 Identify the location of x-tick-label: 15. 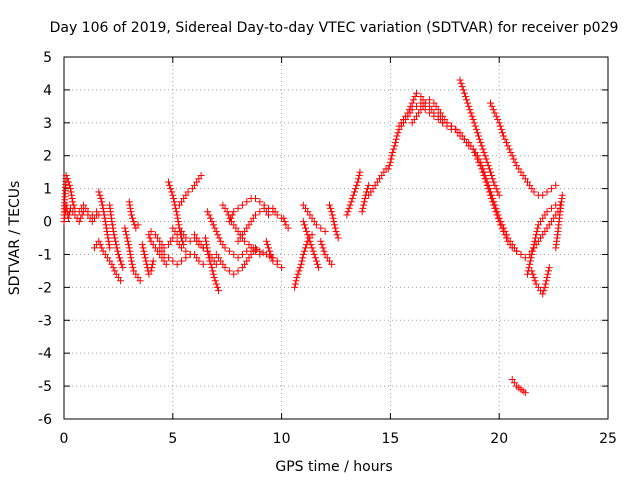
(390, 439).